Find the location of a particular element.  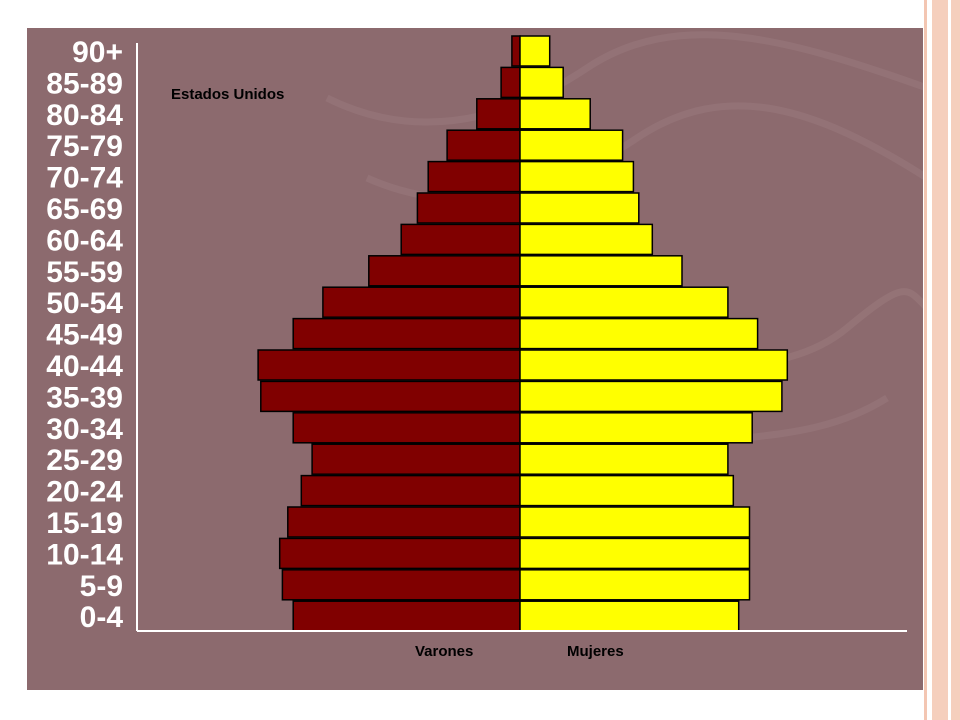

age-group-label: 40-44 is located at coordinates (84, 366).